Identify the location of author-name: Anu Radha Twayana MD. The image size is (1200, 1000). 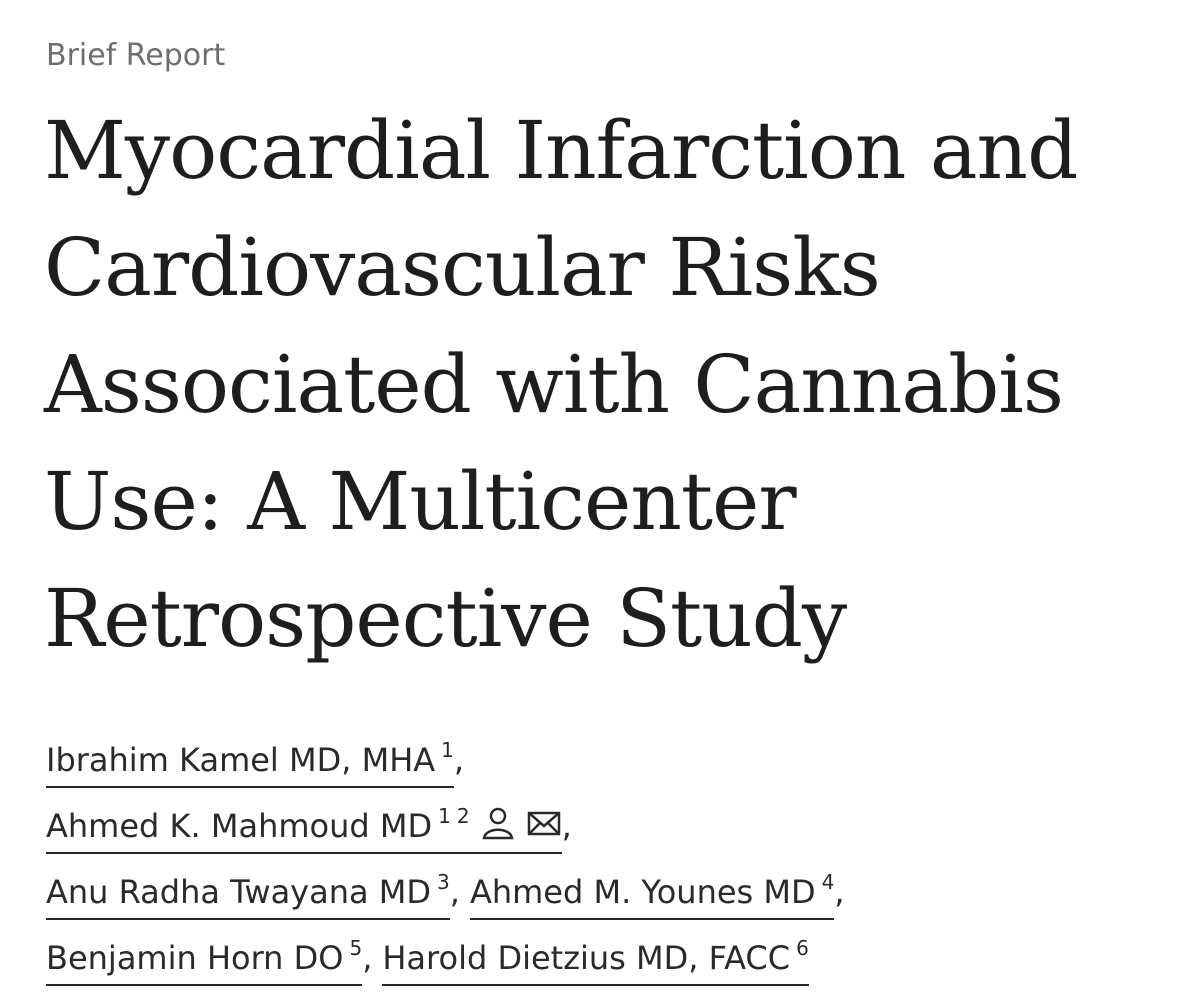
(239, 892).